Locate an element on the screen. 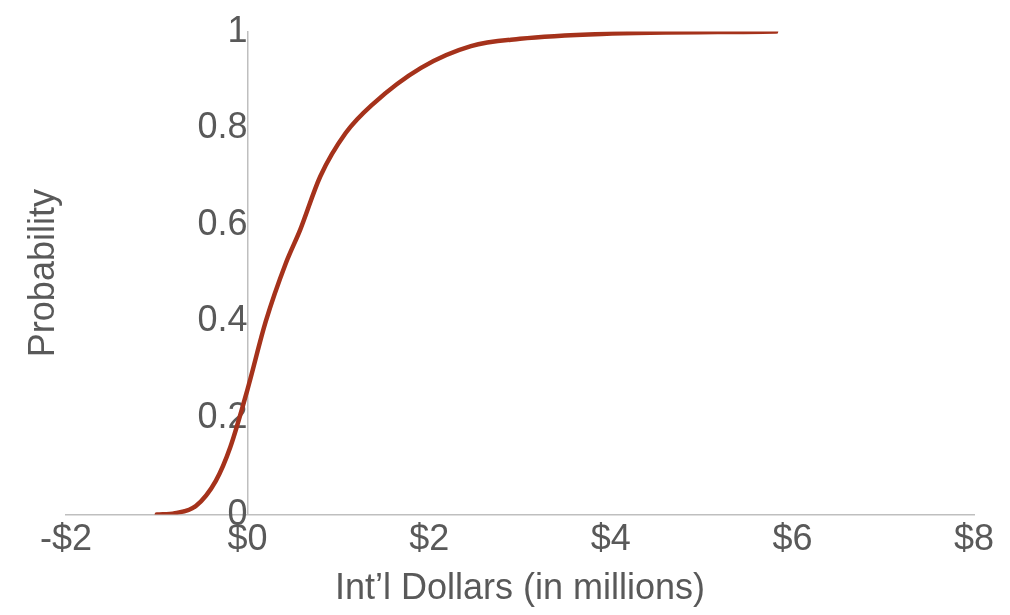 The width and height of the screenshot is (1010, 615). y-tick-label: 1 is located at coordinates (237, 29).